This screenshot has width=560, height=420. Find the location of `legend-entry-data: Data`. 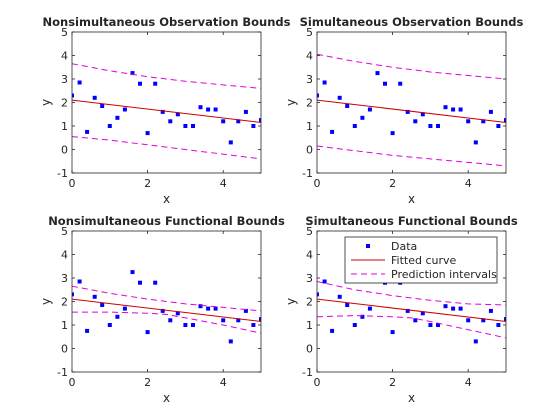

legend-entry-data: Data is located at coordinates (404, 246).